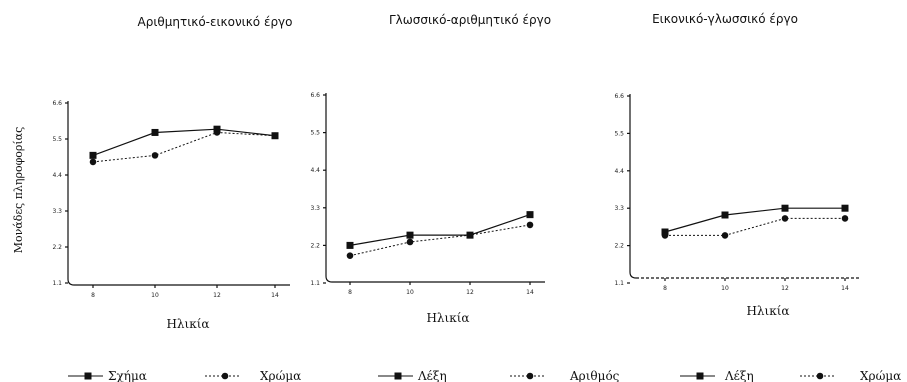  I want to click on series-line-Αριθμός, so click(440, 240).